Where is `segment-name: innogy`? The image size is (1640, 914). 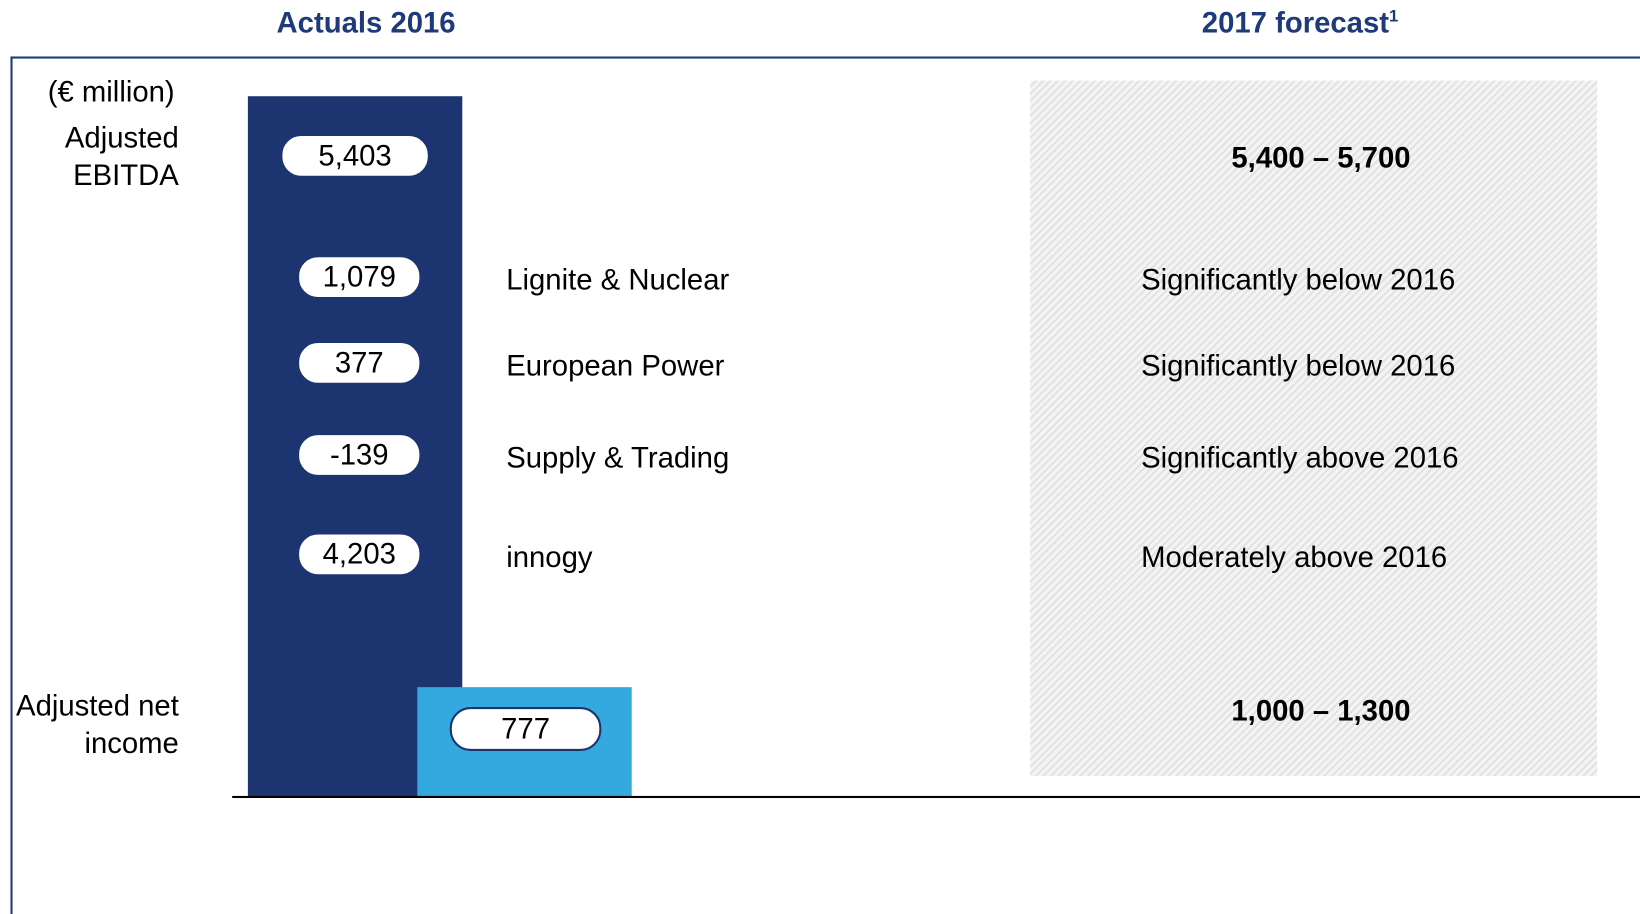 segment-name: innogy is located at coordinates (549, 557).